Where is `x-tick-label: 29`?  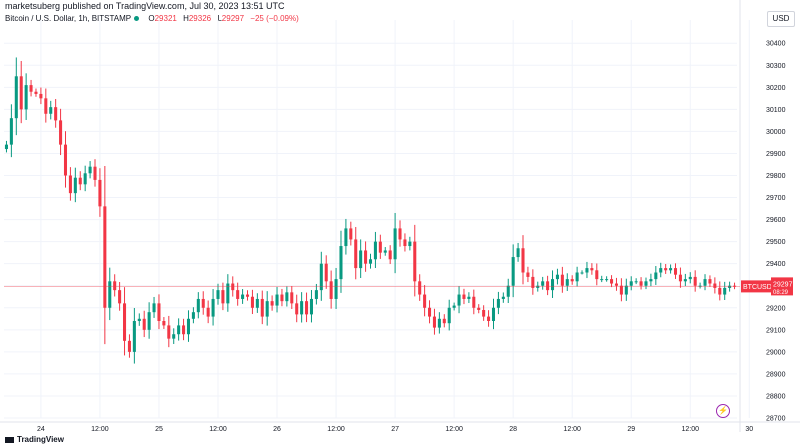
x-tick-label: 29 is located at coordinates (631, 429).